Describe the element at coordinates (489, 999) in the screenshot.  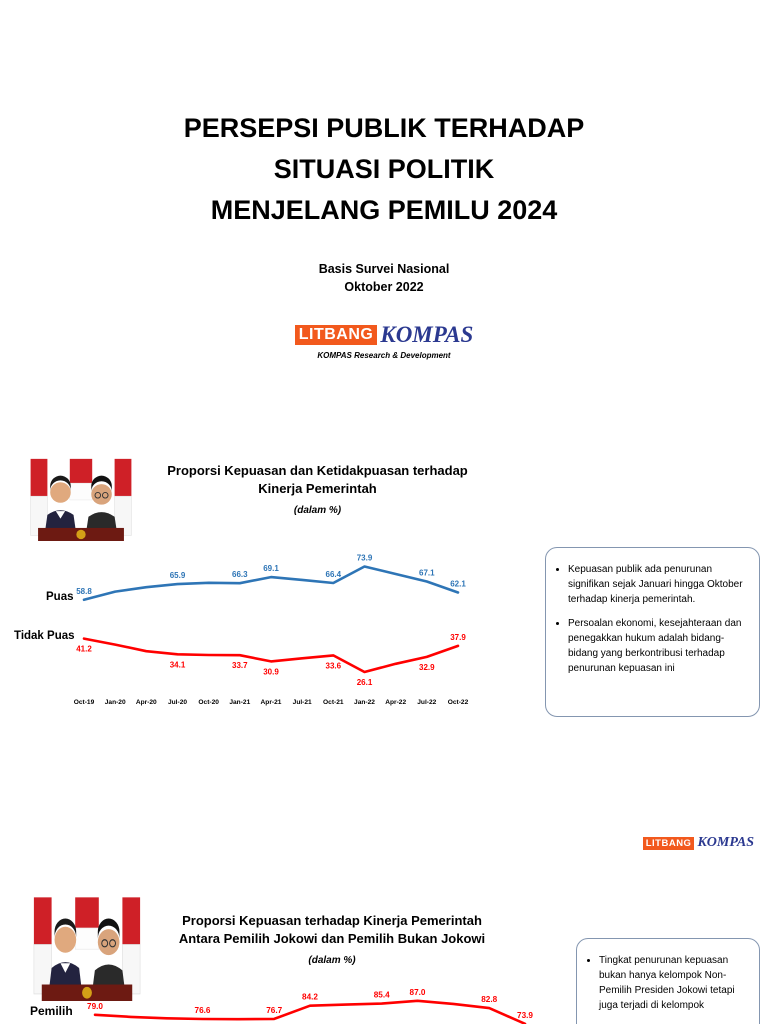
I see `svg-text: 82.8` at that location.